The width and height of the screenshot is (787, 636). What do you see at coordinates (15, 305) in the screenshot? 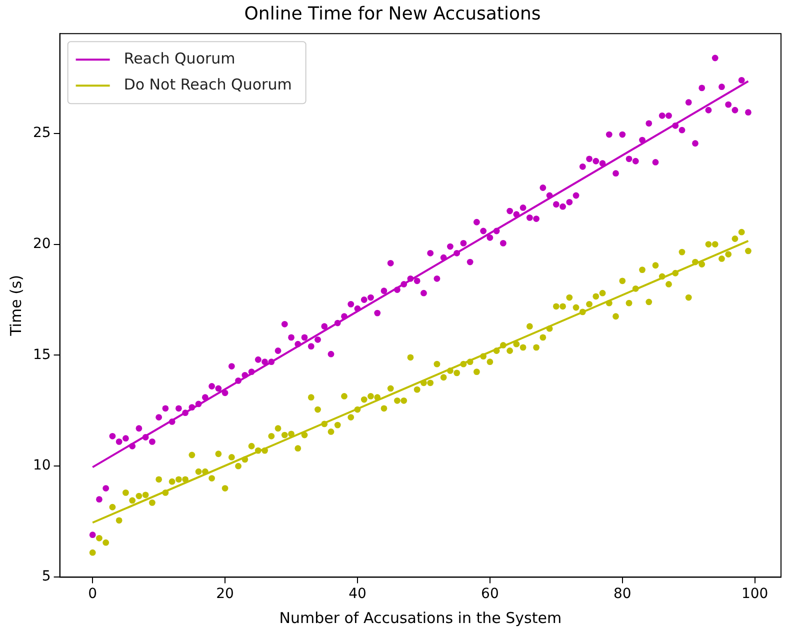
I see `y-axis-title: Time (s)` at bounding box center [15, 305].